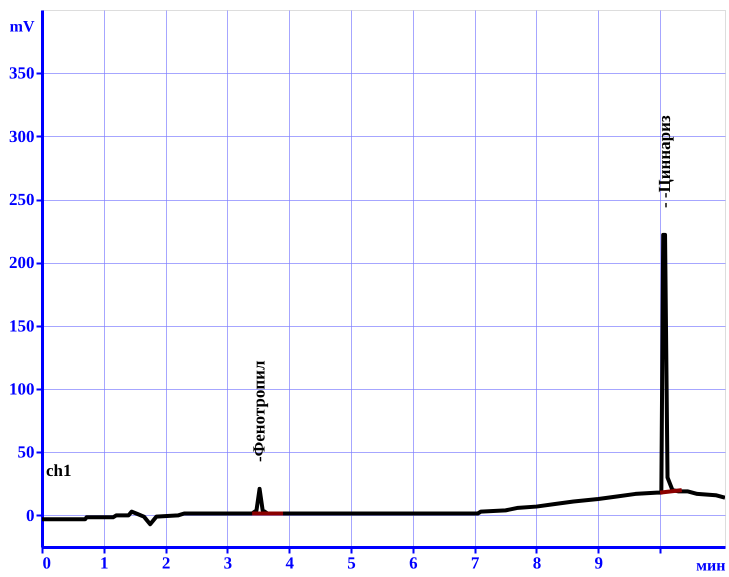 The width and height of the screenshot is (729, 577). I want to click on x-axis-title: мин, so click(711, 566).